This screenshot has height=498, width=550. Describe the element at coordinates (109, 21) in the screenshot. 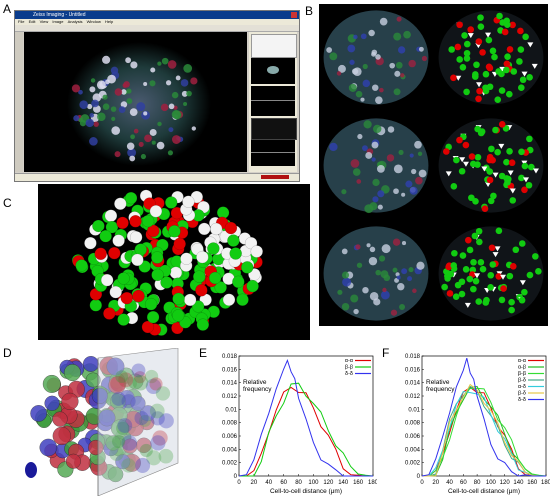

I see `menu-help: Help` at that location.